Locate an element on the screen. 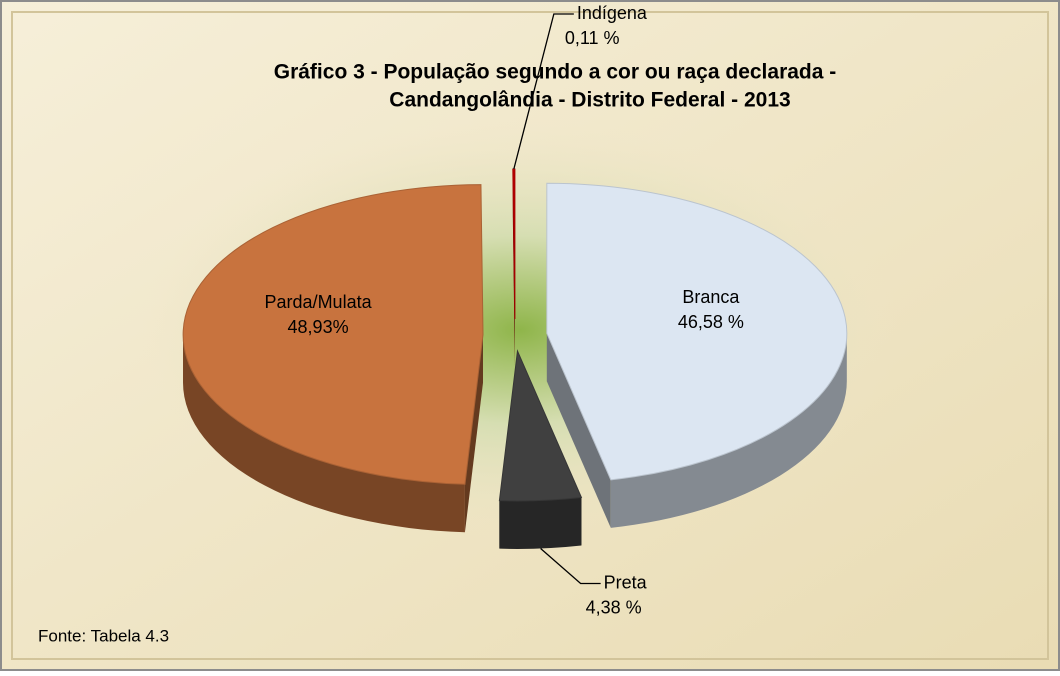 This screenshot has height=676, width=1060. value-label: 48,93% is located at coordinates (318, 327).